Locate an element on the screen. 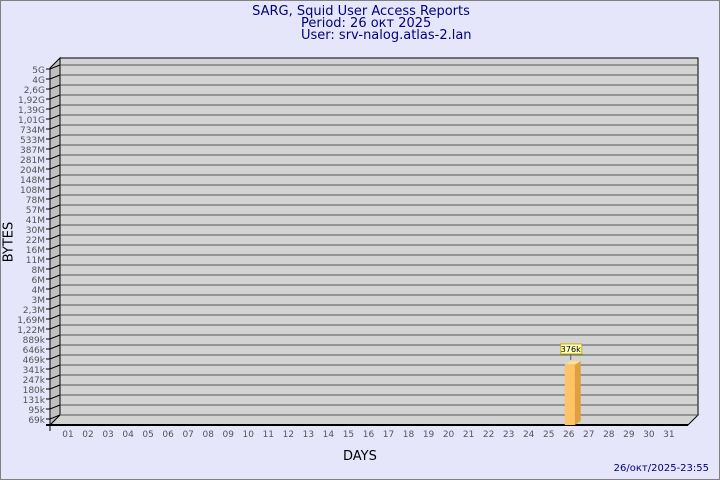  y-tick-label: 8M is located at coordinates (39, 271).